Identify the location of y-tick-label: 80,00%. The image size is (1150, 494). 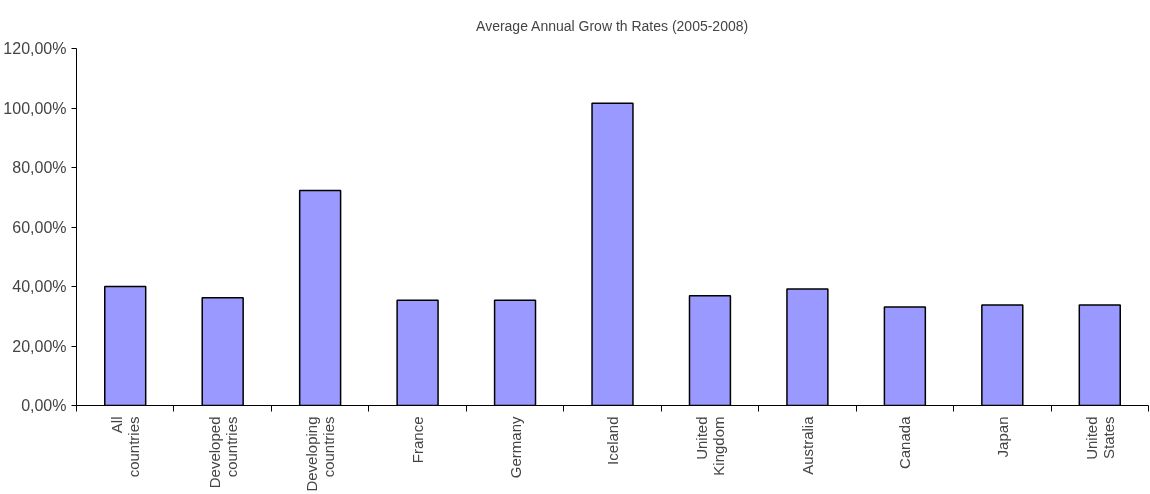
(39, 167).